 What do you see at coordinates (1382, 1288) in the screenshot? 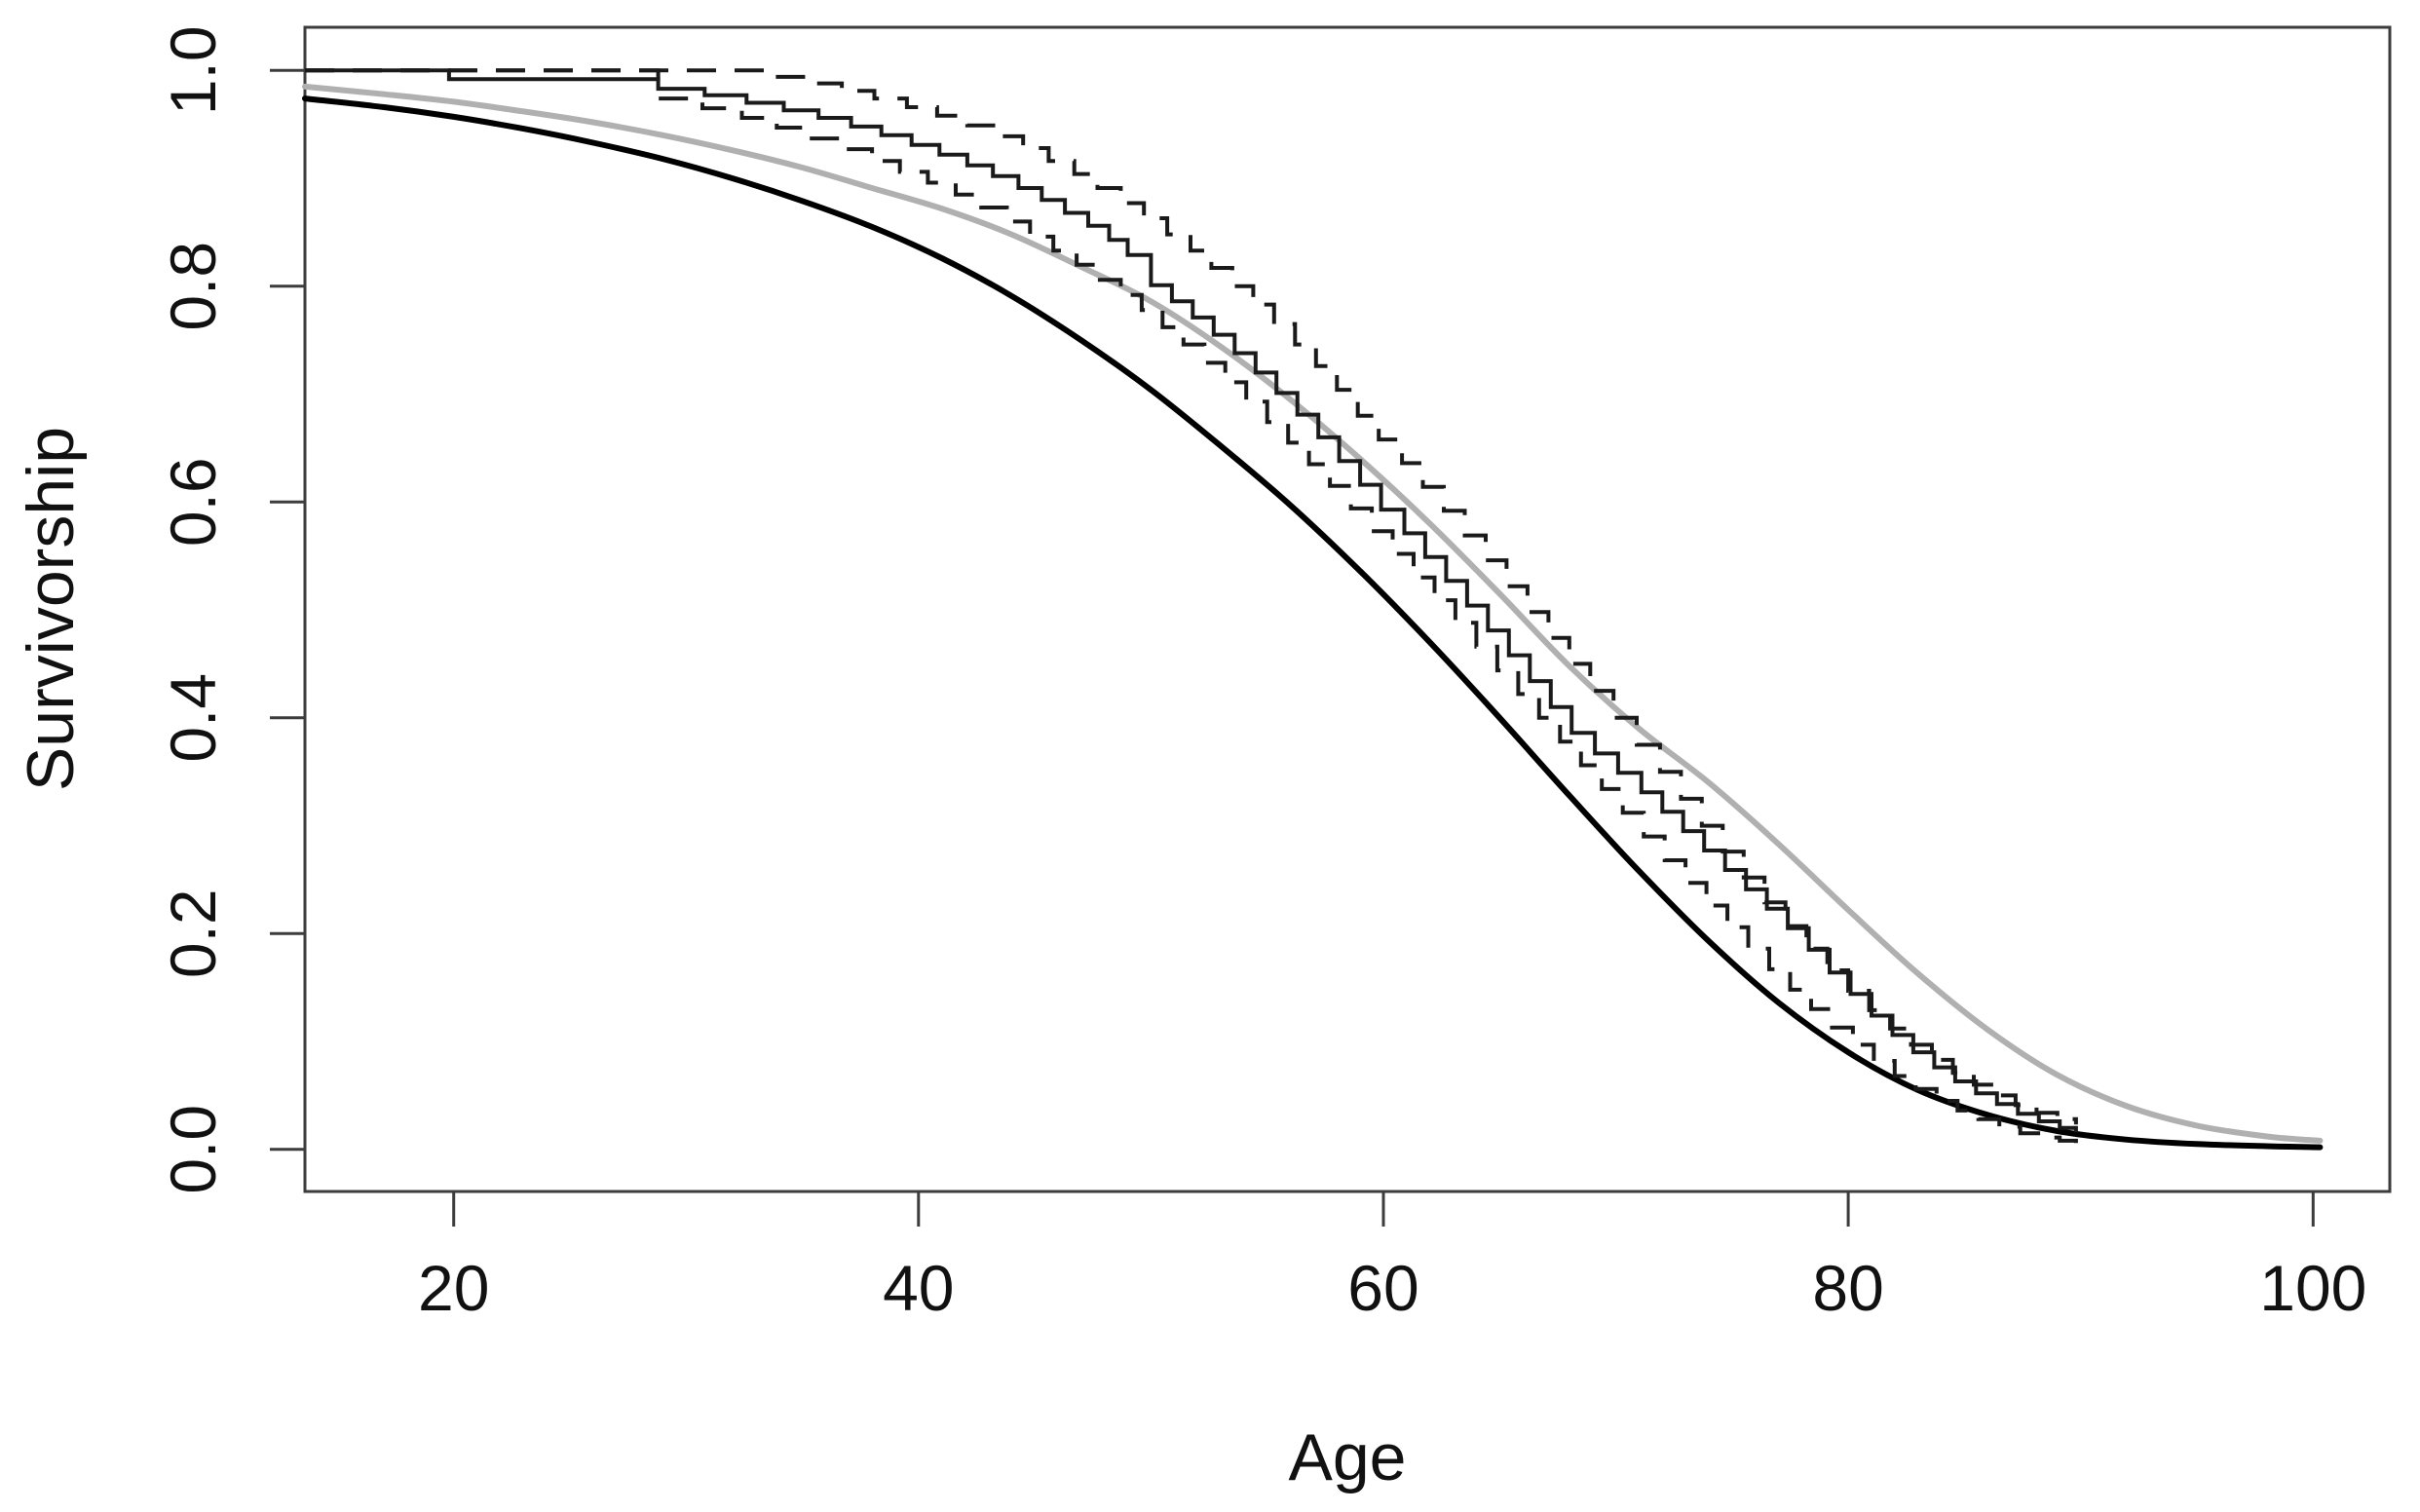
I see `x-tick-label: 60` at bounding box center [1382, 1288].